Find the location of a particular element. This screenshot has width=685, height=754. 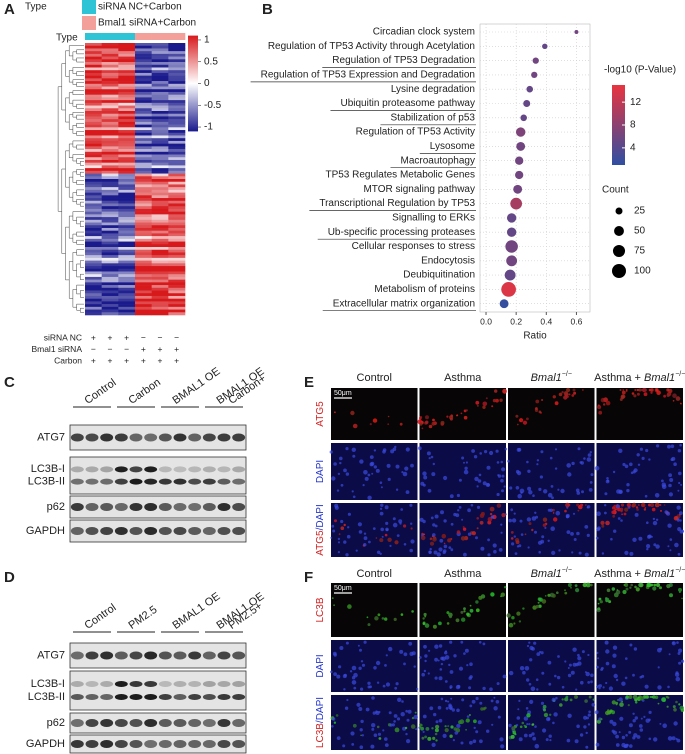

legend-swatch is located at coordinates (89, 23).